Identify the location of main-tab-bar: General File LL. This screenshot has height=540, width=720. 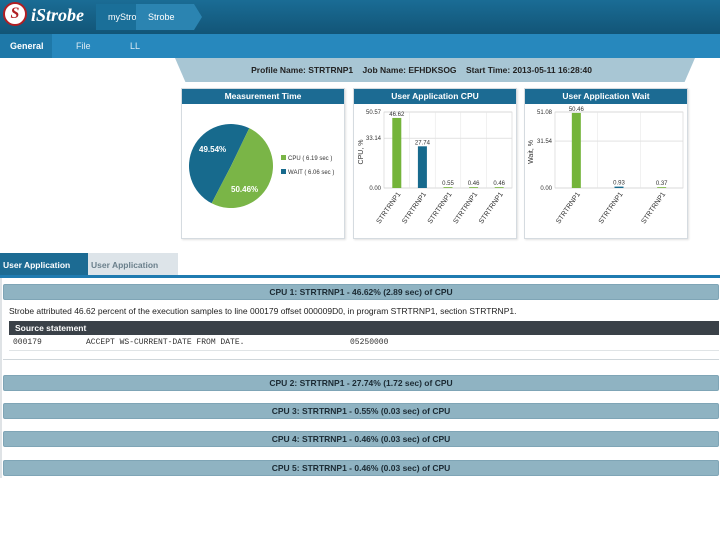
(360, 46).